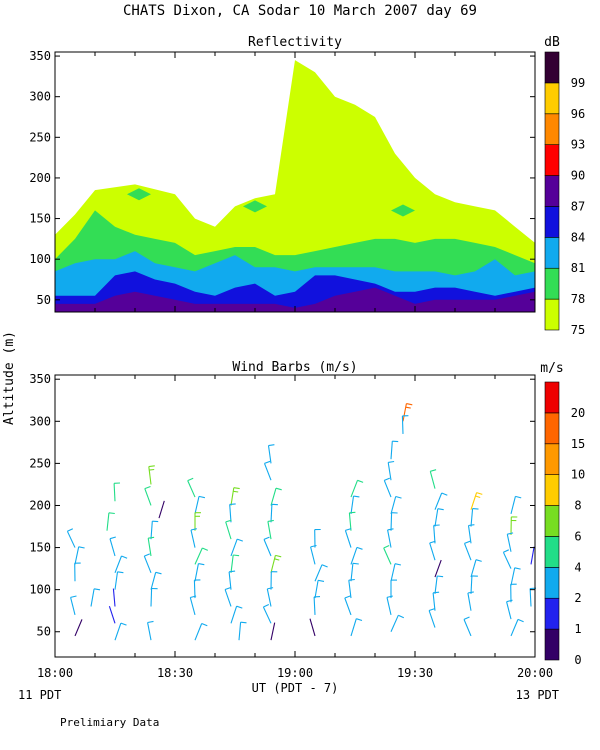  What do you see at coordinates (535, 673) in the screenshot?
I see `x-tick-label-4: 20:00` at bounding box center [535, 673].